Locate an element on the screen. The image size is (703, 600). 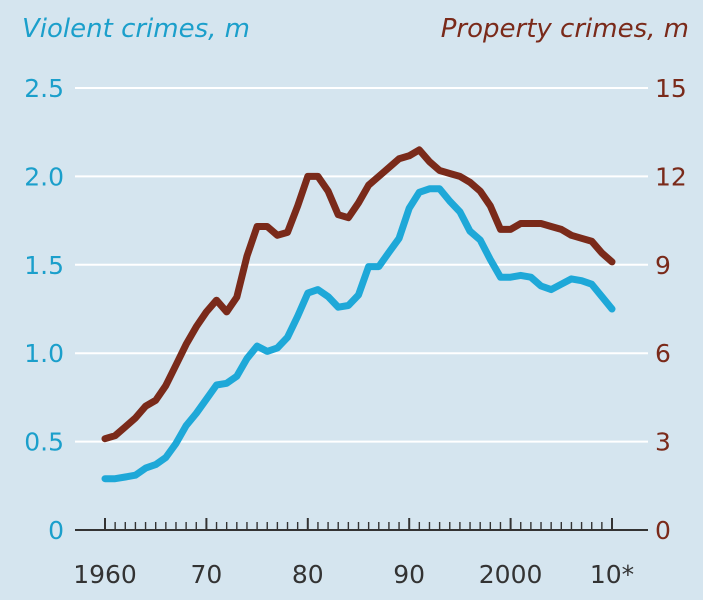
left-tick-label: 1.0 is located at coordinates (44, 353).